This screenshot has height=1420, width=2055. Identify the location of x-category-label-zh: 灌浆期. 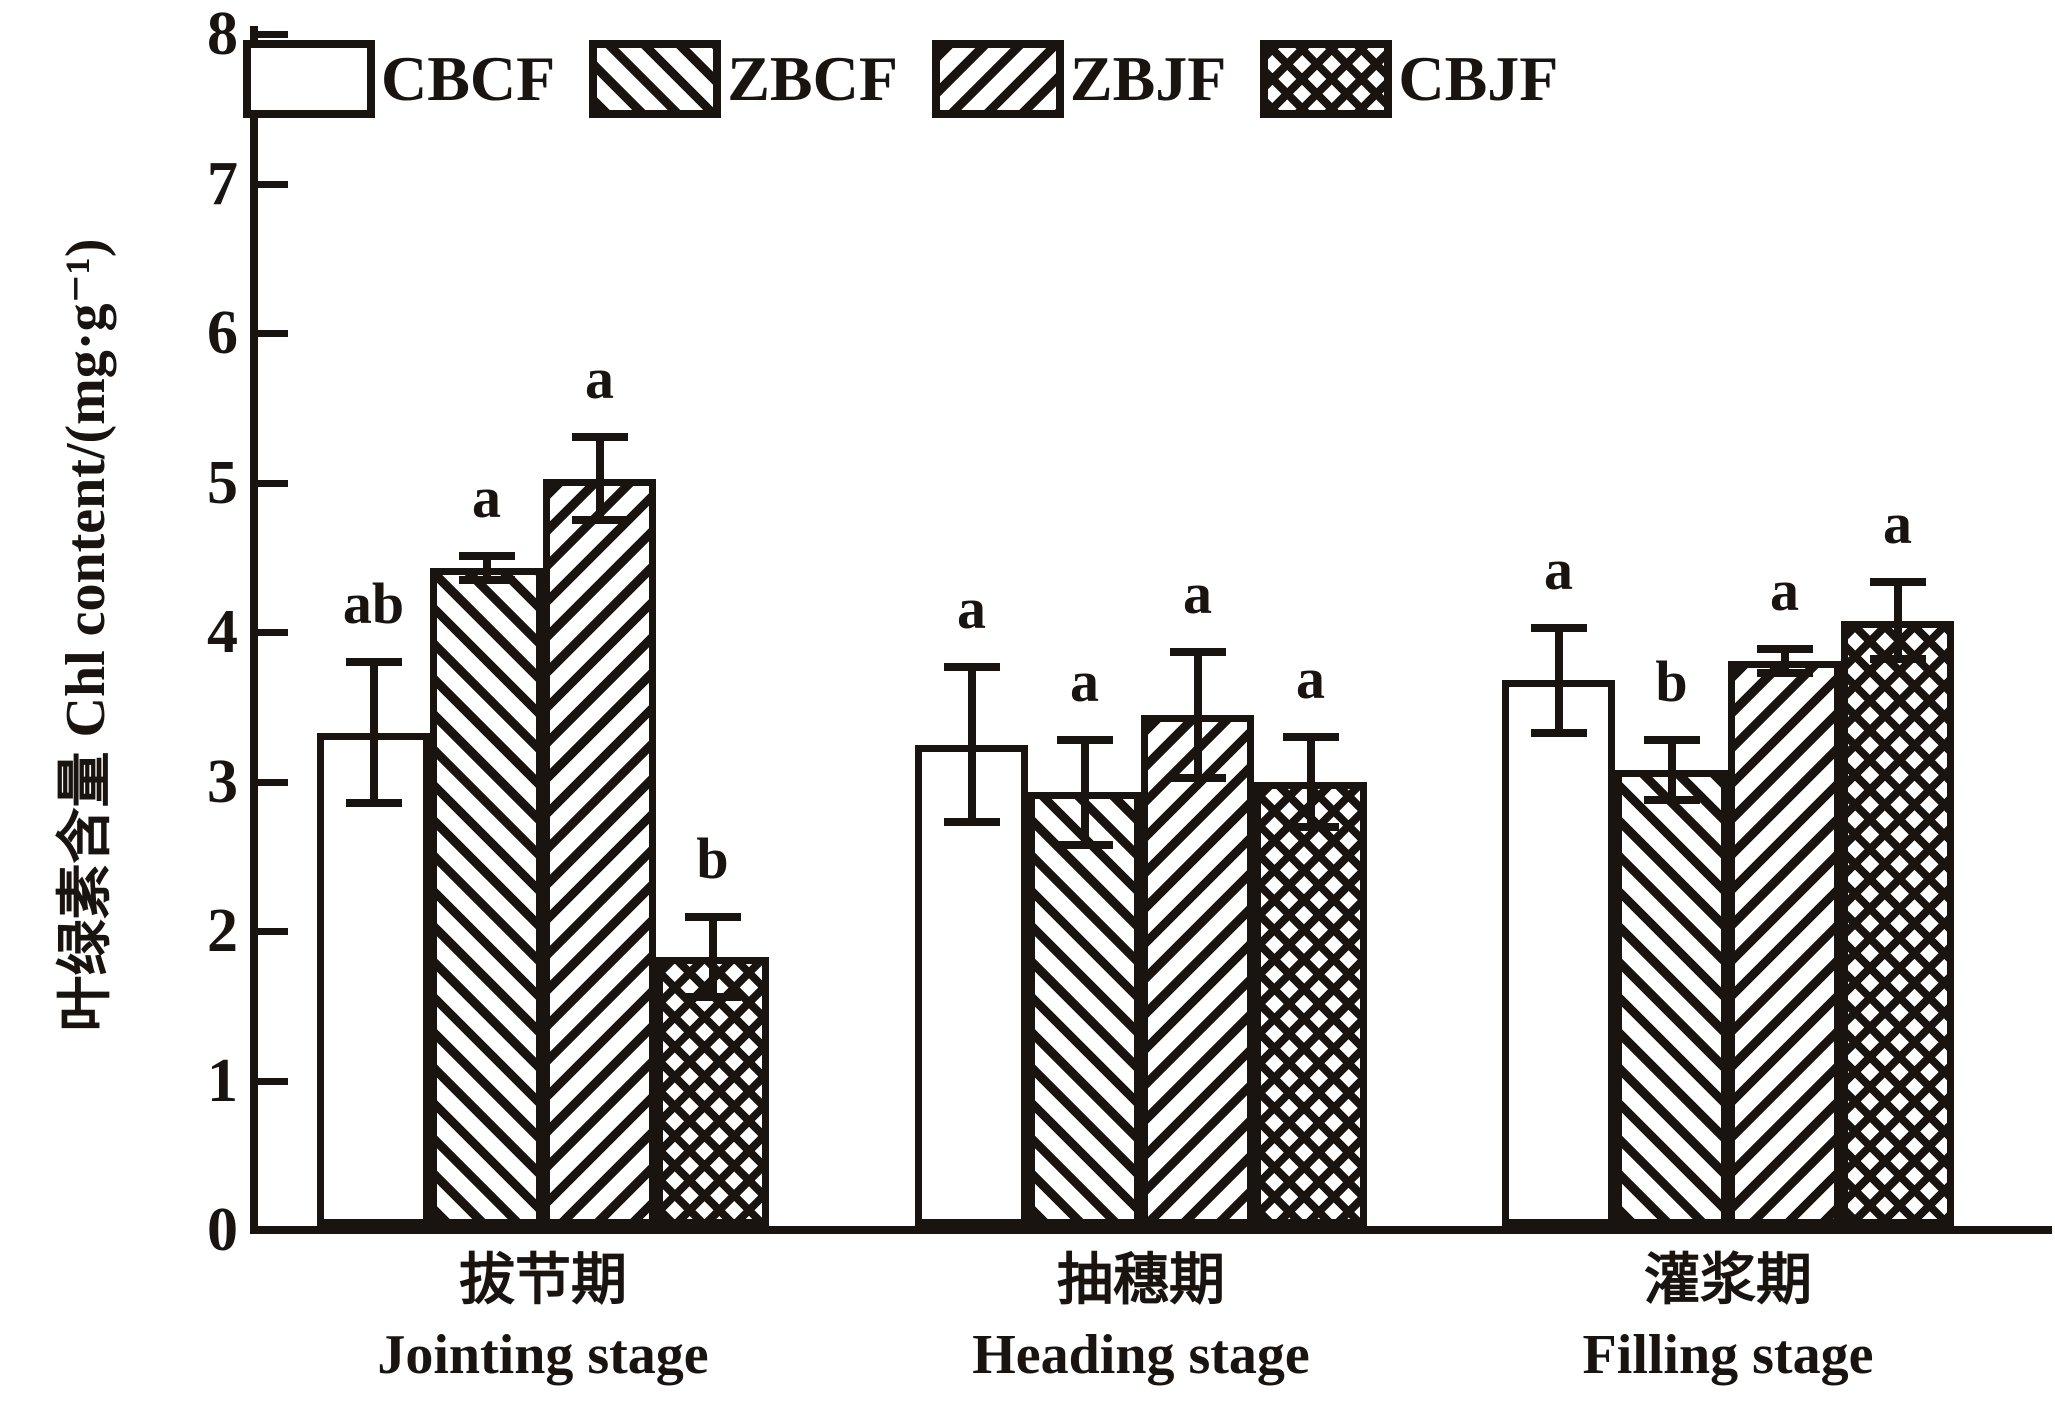
(1728, 1281).